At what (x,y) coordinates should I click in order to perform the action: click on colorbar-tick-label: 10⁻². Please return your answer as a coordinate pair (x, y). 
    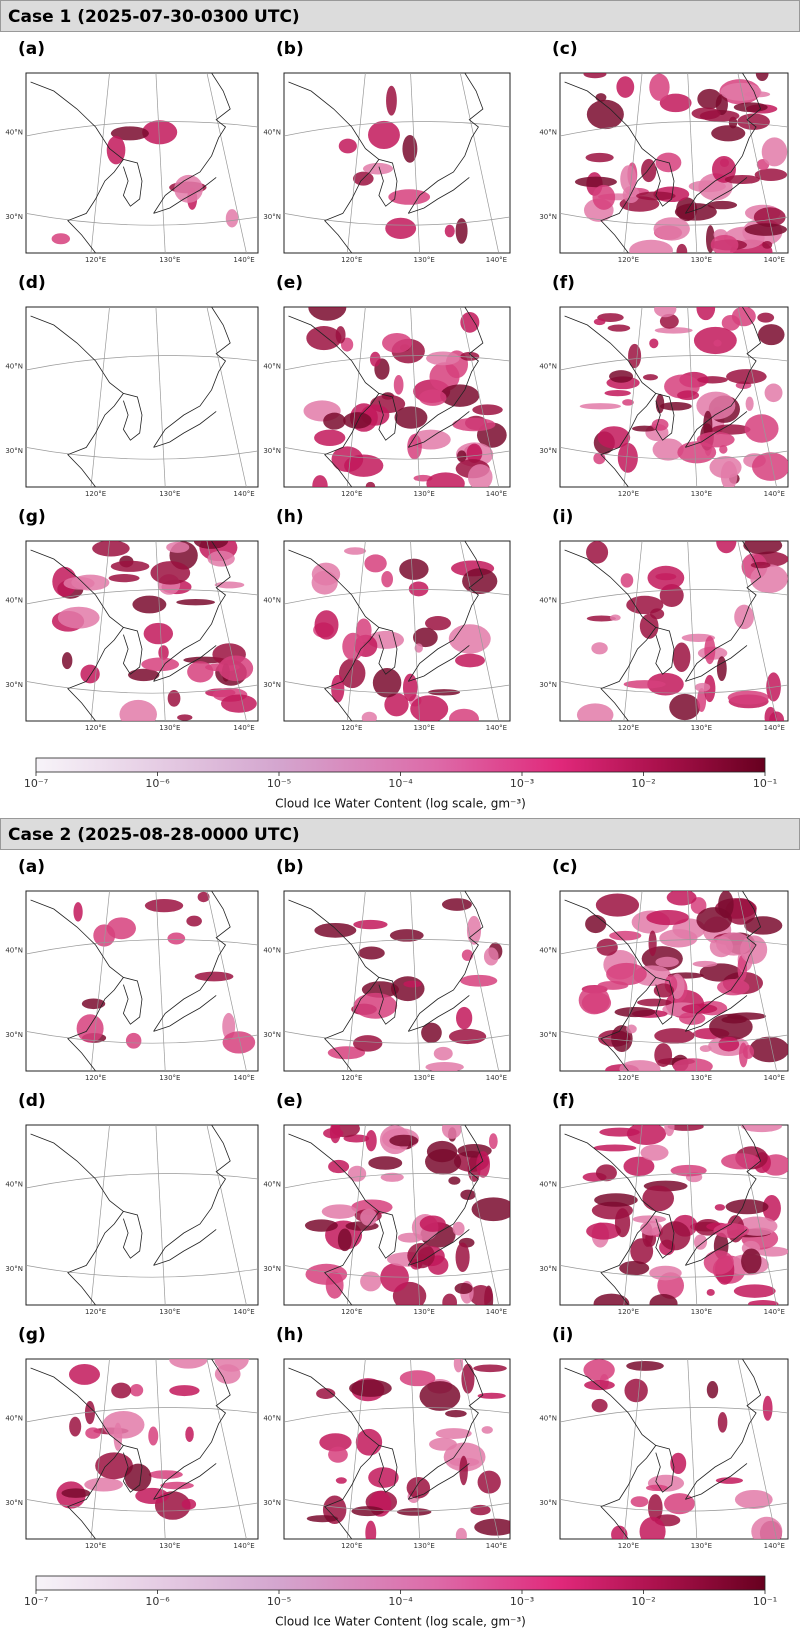
    Looking at the image, I should click on (643, 783).